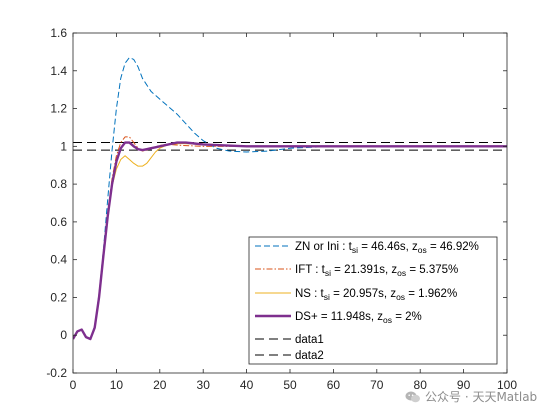 Image resolution: width=560 pixels, height=420 pixels. I want to click on x-tick-label: 20, so click(160, 385).